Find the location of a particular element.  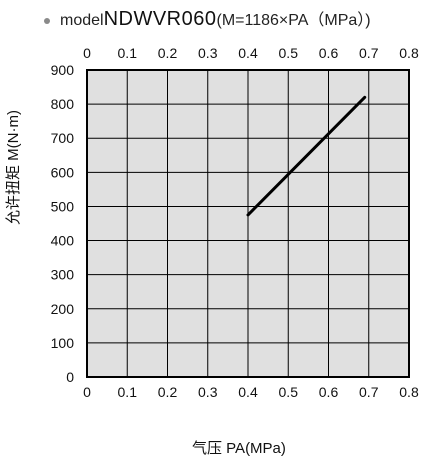

chart-title: modelNDWVR060(M=1186×PA（MPa）) is located at coordinates (207, 18).